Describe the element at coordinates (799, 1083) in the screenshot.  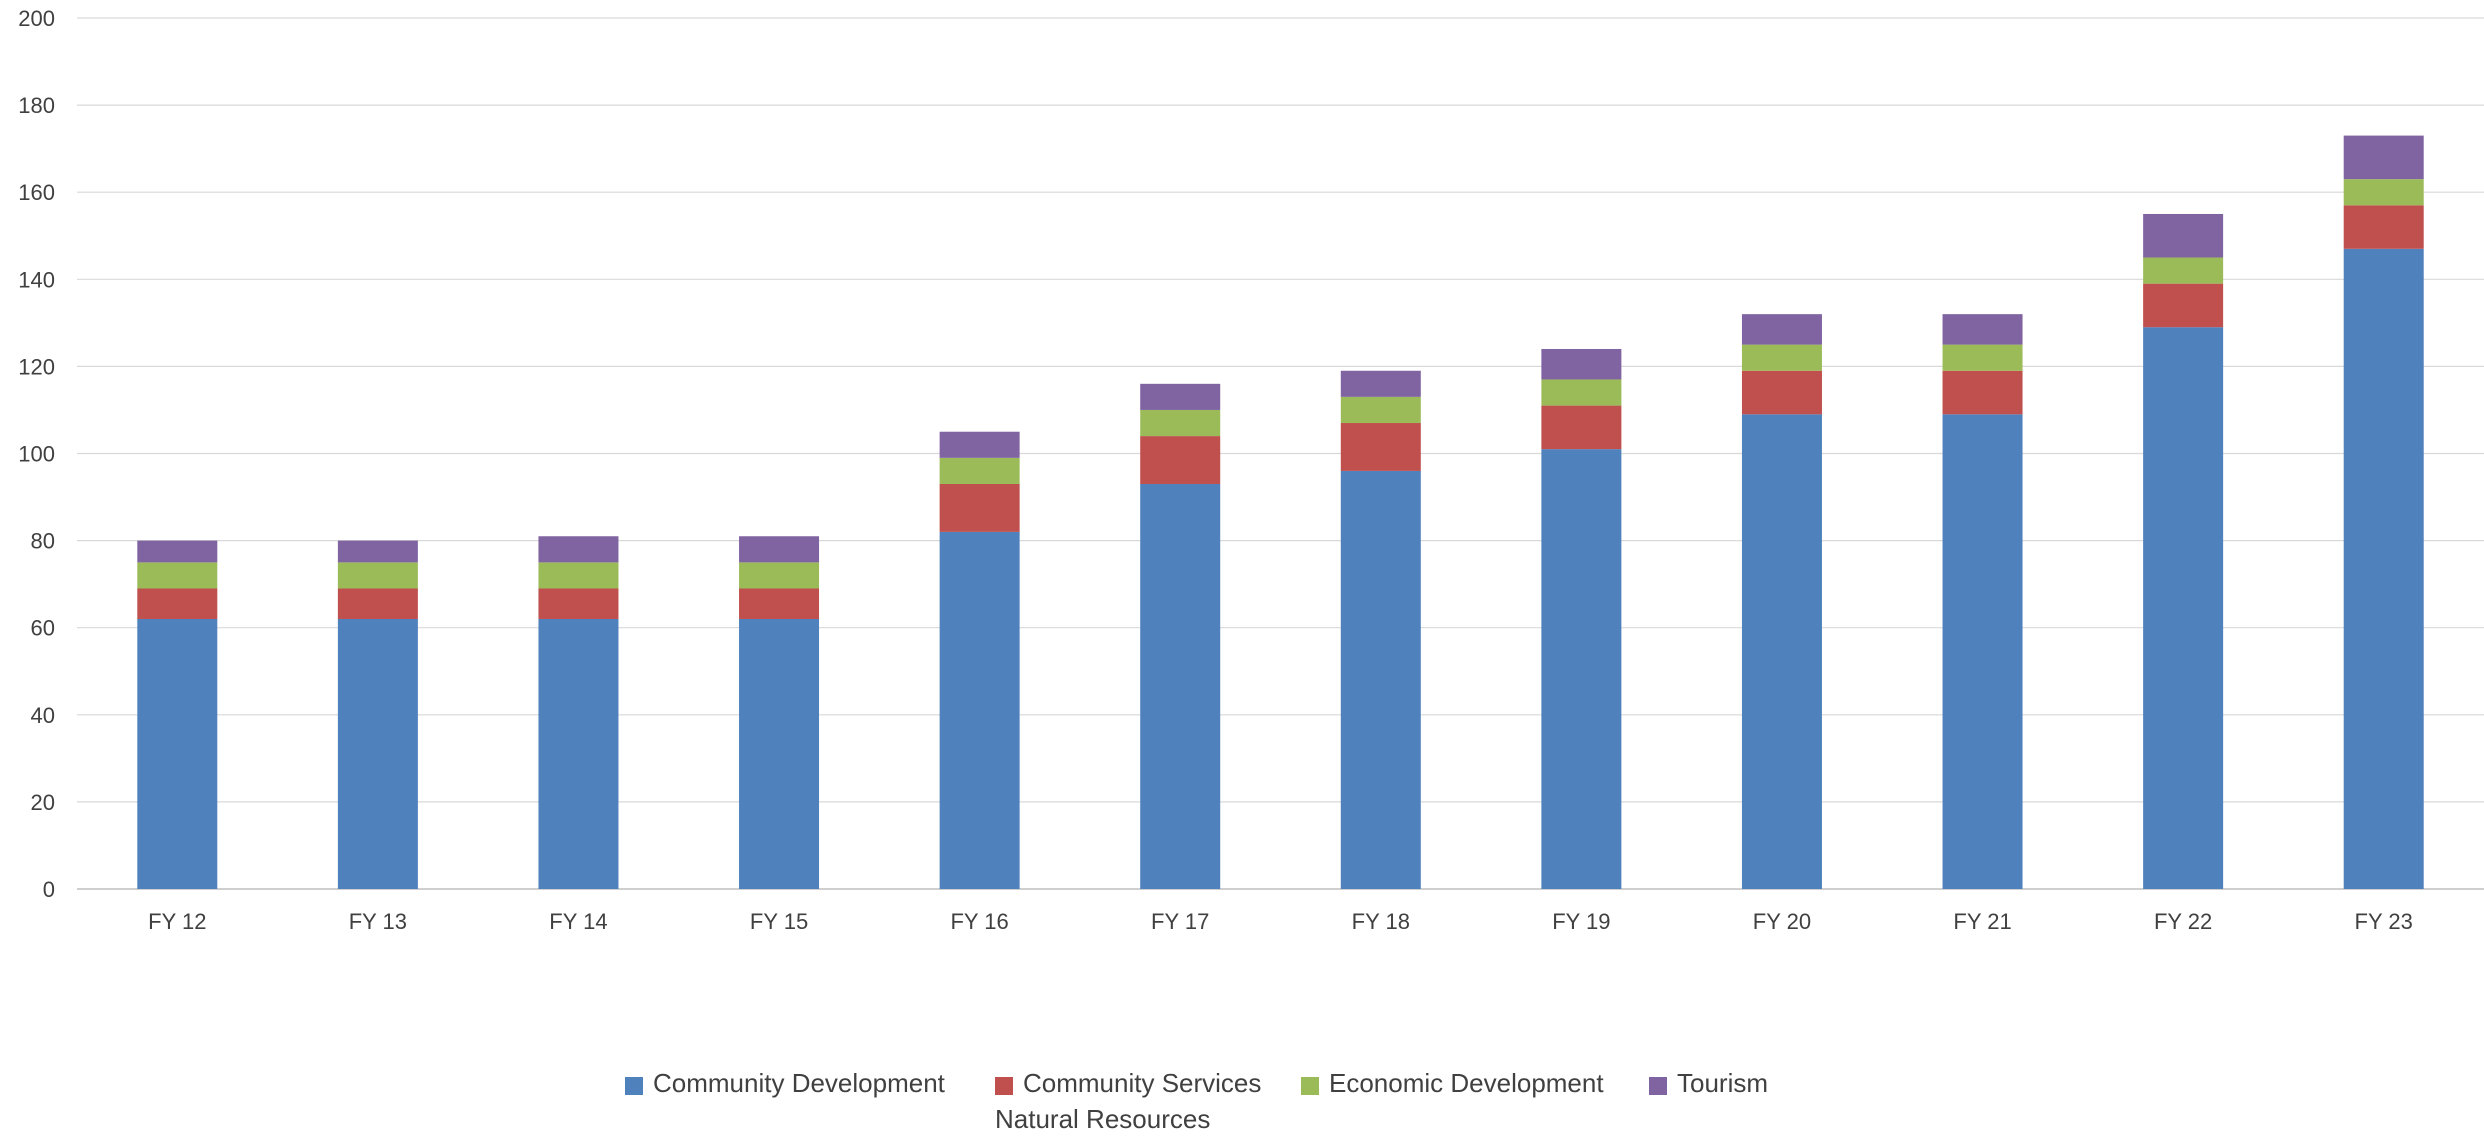
I see `legend-label-1: Community Development` at that location.